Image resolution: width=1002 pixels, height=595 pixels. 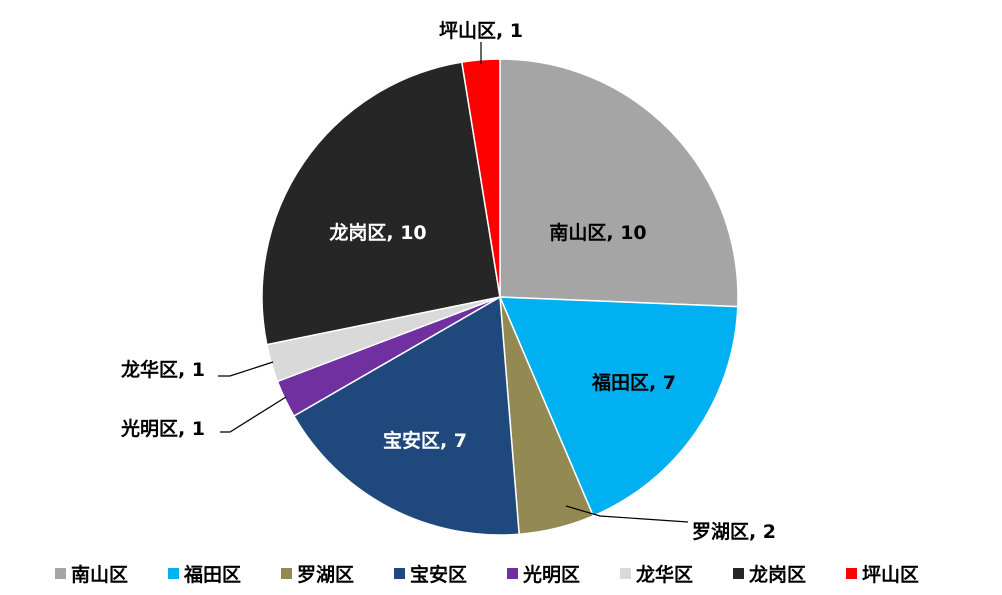 I want to click on legend-item: 南山区, so click(x=111, y=573).